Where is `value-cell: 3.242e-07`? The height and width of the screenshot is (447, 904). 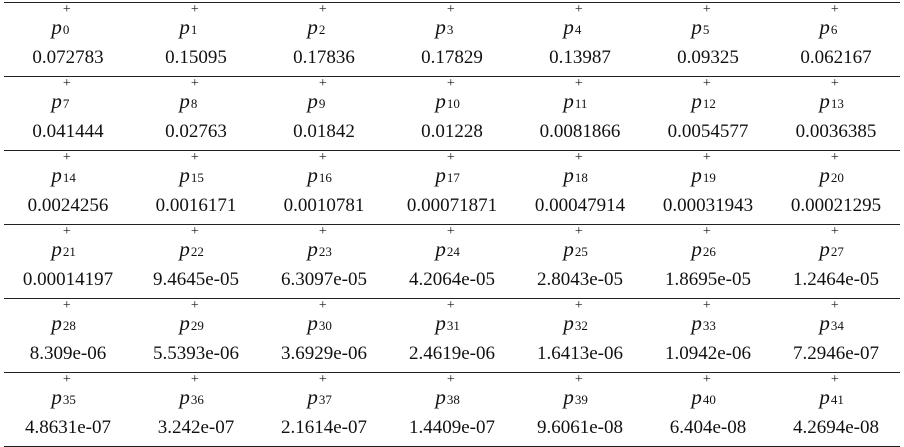
value-cell: 3.242e-07 is located at coordinates (196, 427).